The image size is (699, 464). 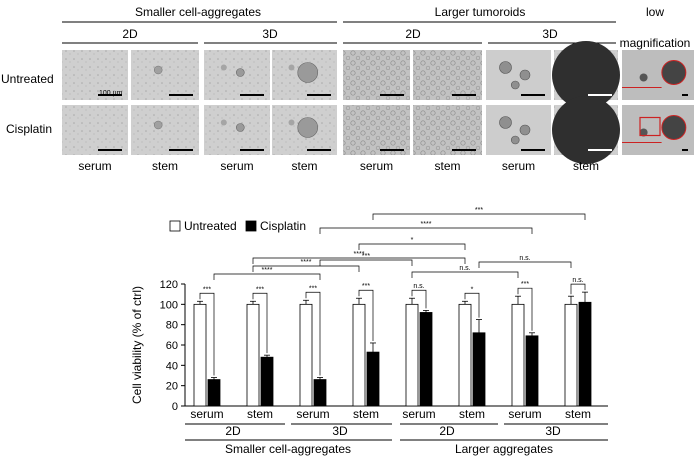 I want to click on header-smaller: Smaller cell-aggregates, so click(x=198, y=12).